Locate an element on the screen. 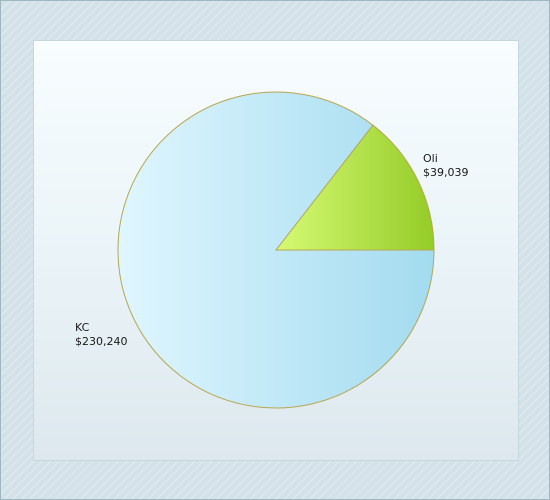  slice-label-oli: Oli is located at coordinates (430, 158).